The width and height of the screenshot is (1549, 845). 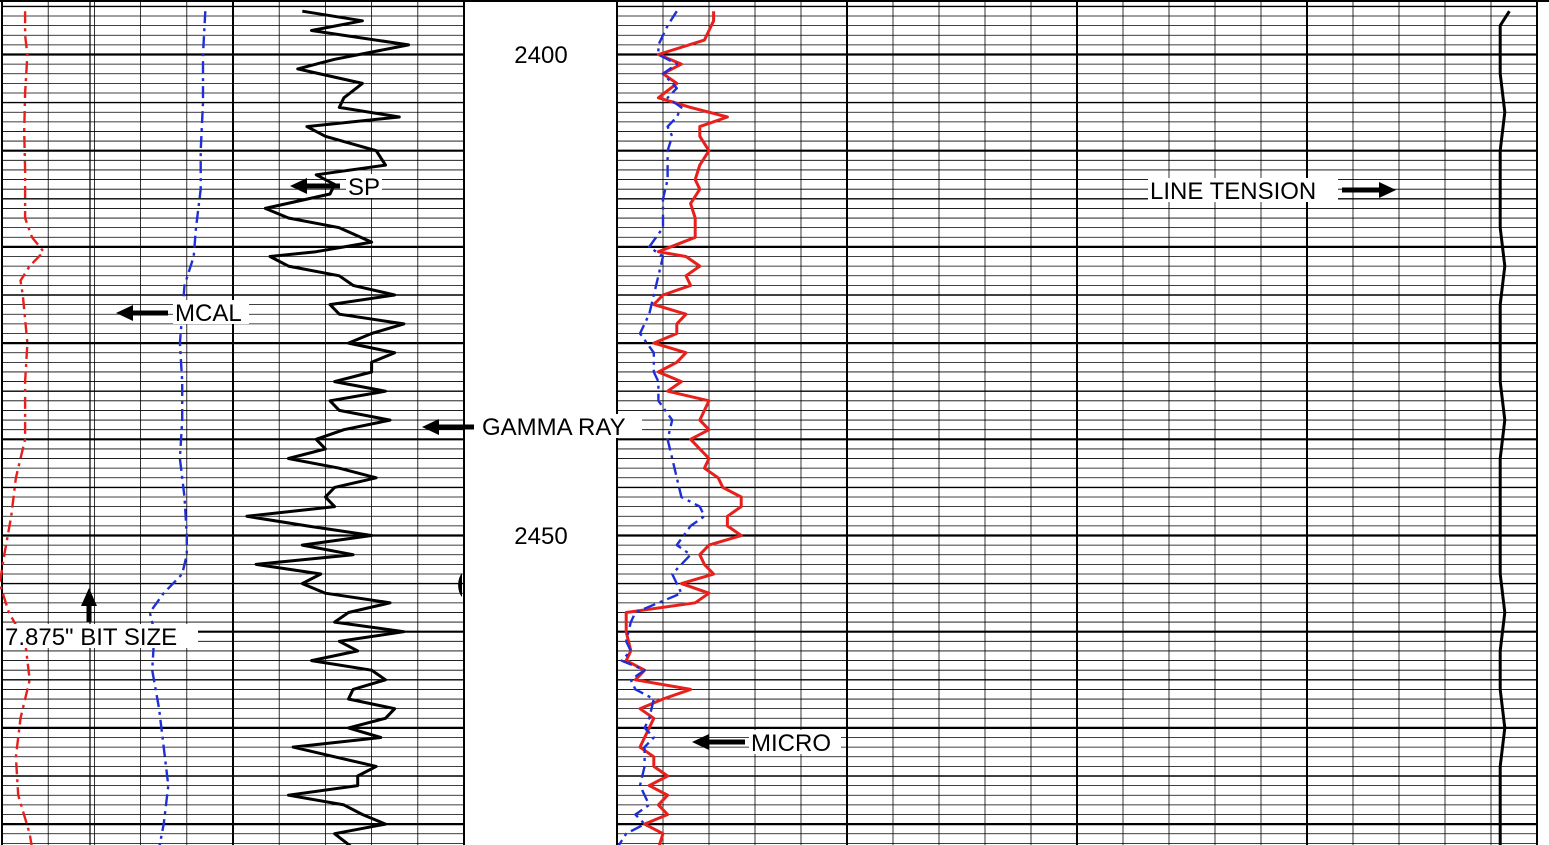 I want to click on micro-label-bg, so click(x=795, y=742).